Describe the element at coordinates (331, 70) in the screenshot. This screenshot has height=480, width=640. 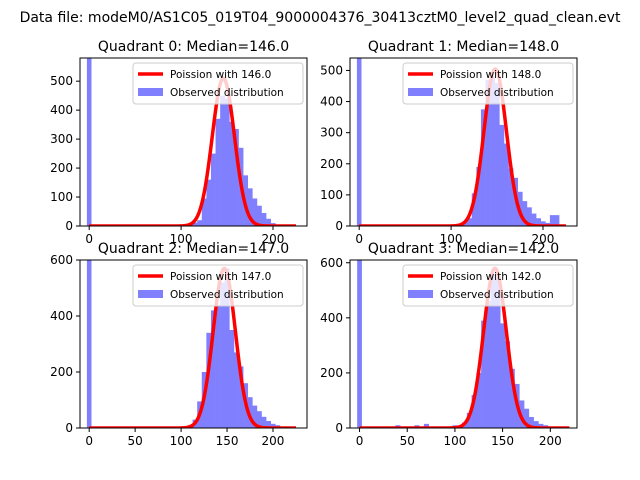
I see `y-tick-label: 500` at that location.